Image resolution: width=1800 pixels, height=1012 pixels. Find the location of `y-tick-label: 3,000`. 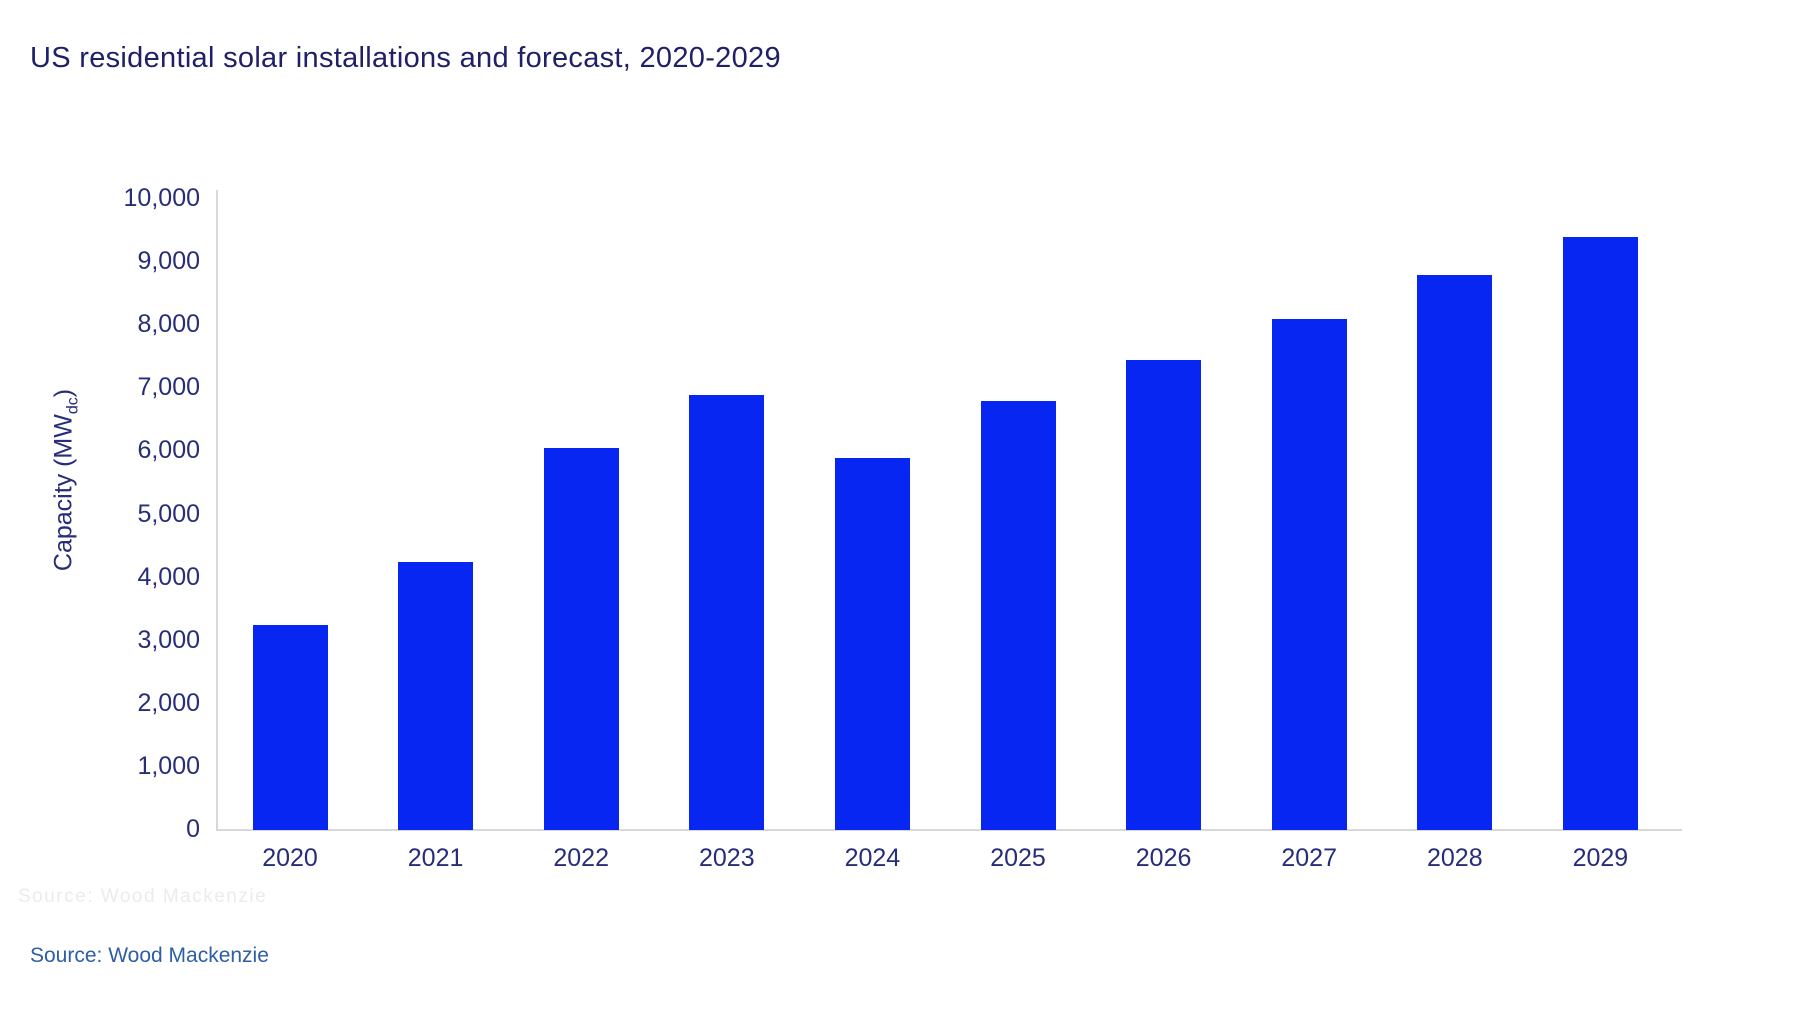

y-tick-label: 3,000 is located at coordinates (168, 639).